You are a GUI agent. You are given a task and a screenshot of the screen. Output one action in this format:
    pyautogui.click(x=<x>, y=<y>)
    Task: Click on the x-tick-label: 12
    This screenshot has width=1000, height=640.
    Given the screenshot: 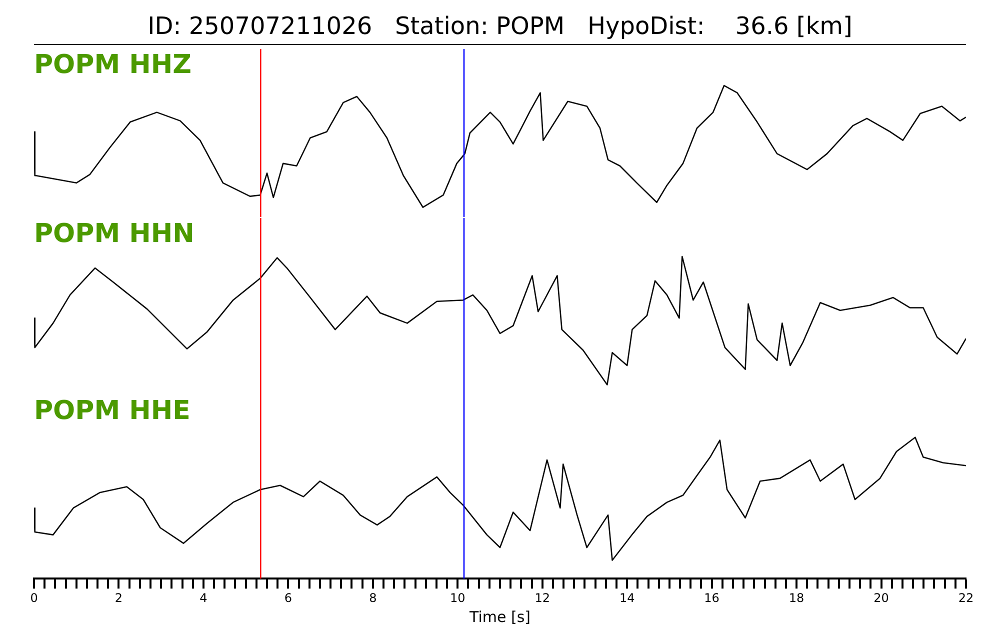 What is the action you would take?
    pyautogui.click(x=542, y=597)
    